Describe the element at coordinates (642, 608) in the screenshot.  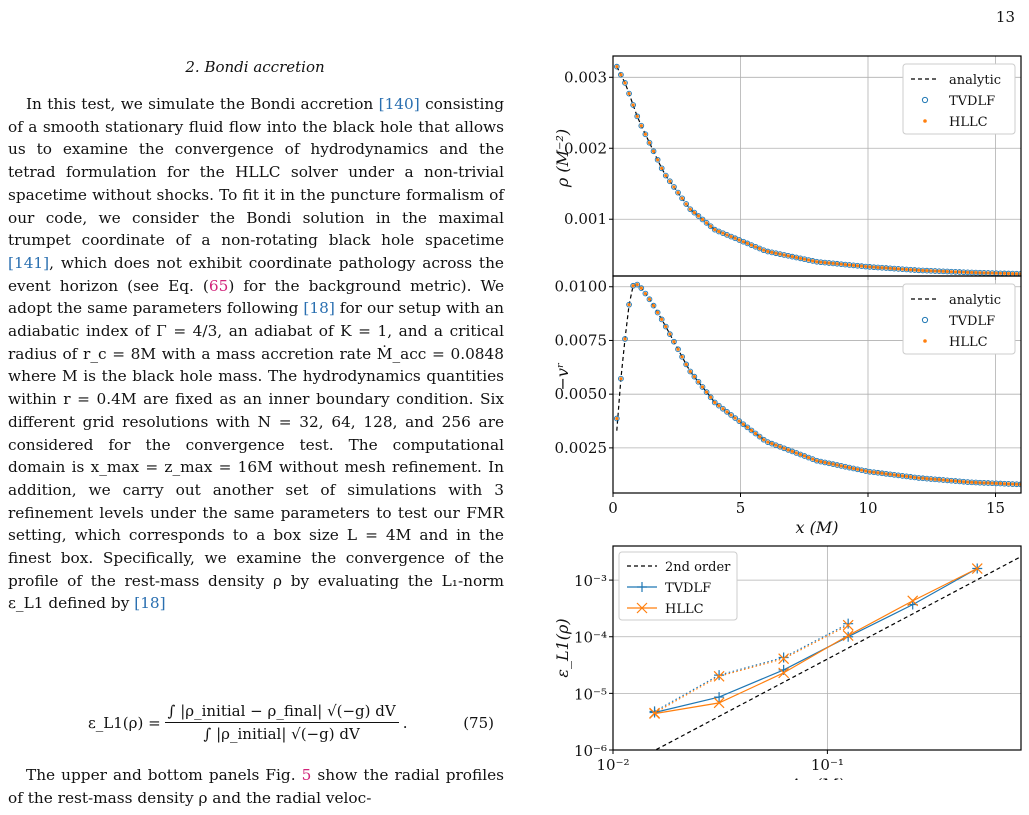
I see `legend-hllc-marker` at that location.